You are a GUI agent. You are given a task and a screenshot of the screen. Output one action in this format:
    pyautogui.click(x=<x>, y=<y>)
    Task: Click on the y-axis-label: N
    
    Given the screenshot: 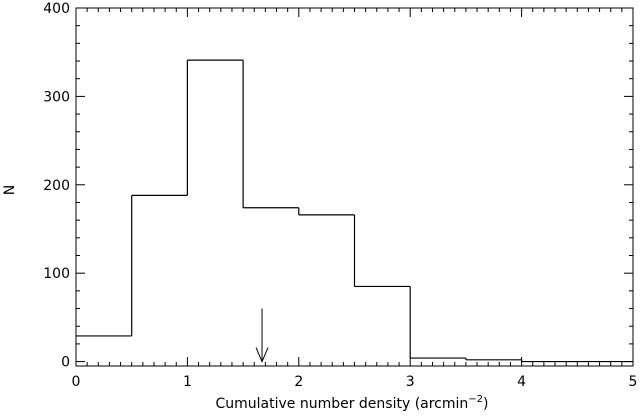 What is the action you would take?
    pyautogui.click(x=10, y=190)
    